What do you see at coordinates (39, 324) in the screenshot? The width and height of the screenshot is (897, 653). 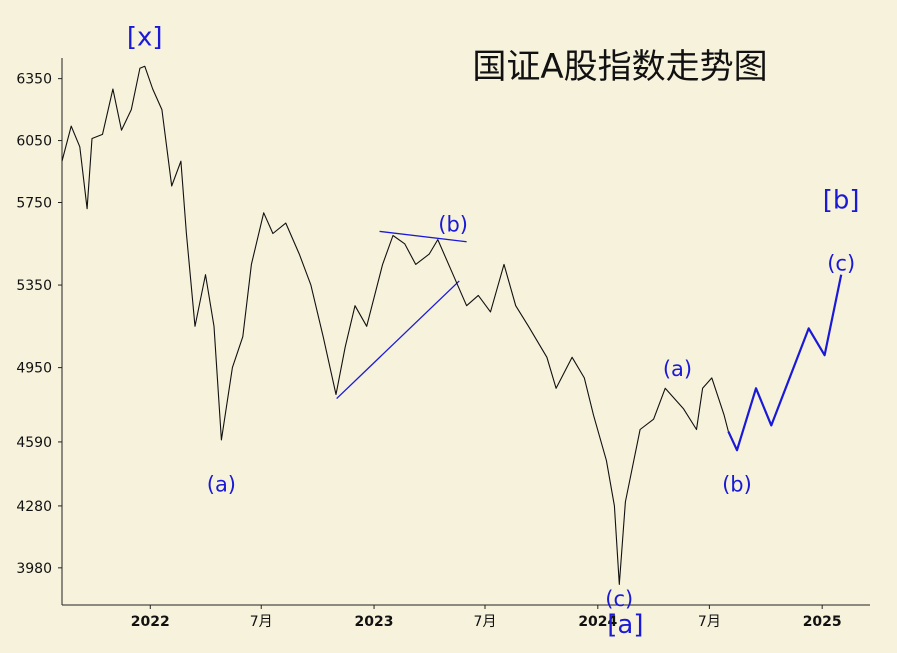 I see `y-ticks: 3980 4280 4590 4950 5350 5750 6050 6350` at bounding box center [39, 324].